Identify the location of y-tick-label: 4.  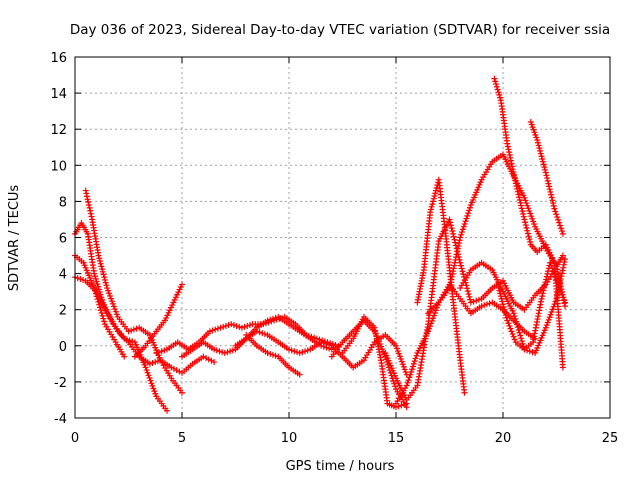
(63, 275).